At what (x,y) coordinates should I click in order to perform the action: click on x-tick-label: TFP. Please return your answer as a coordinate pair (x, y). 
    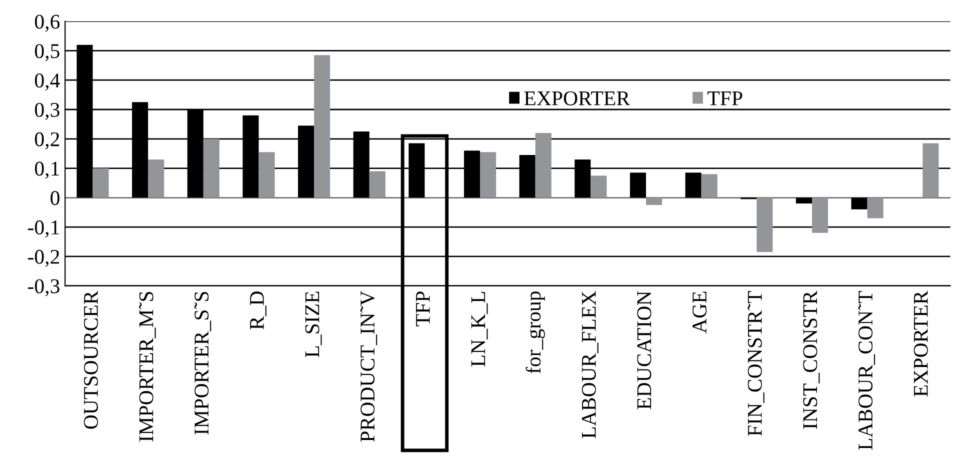
    Looking at the image, I should click on (423, 309).